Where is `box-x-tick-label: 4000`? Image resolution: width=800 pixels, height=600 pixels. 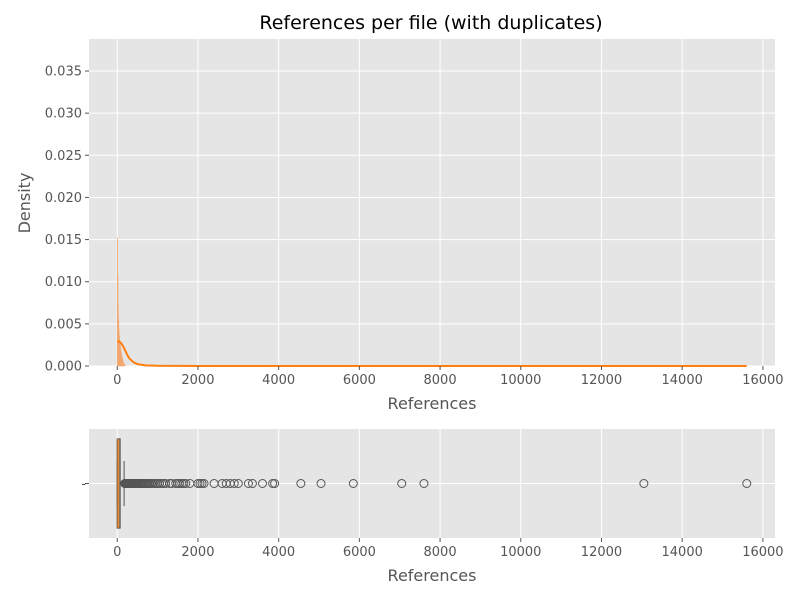
box-x-tick-label: 4000 is located at coordinates (278, 552).